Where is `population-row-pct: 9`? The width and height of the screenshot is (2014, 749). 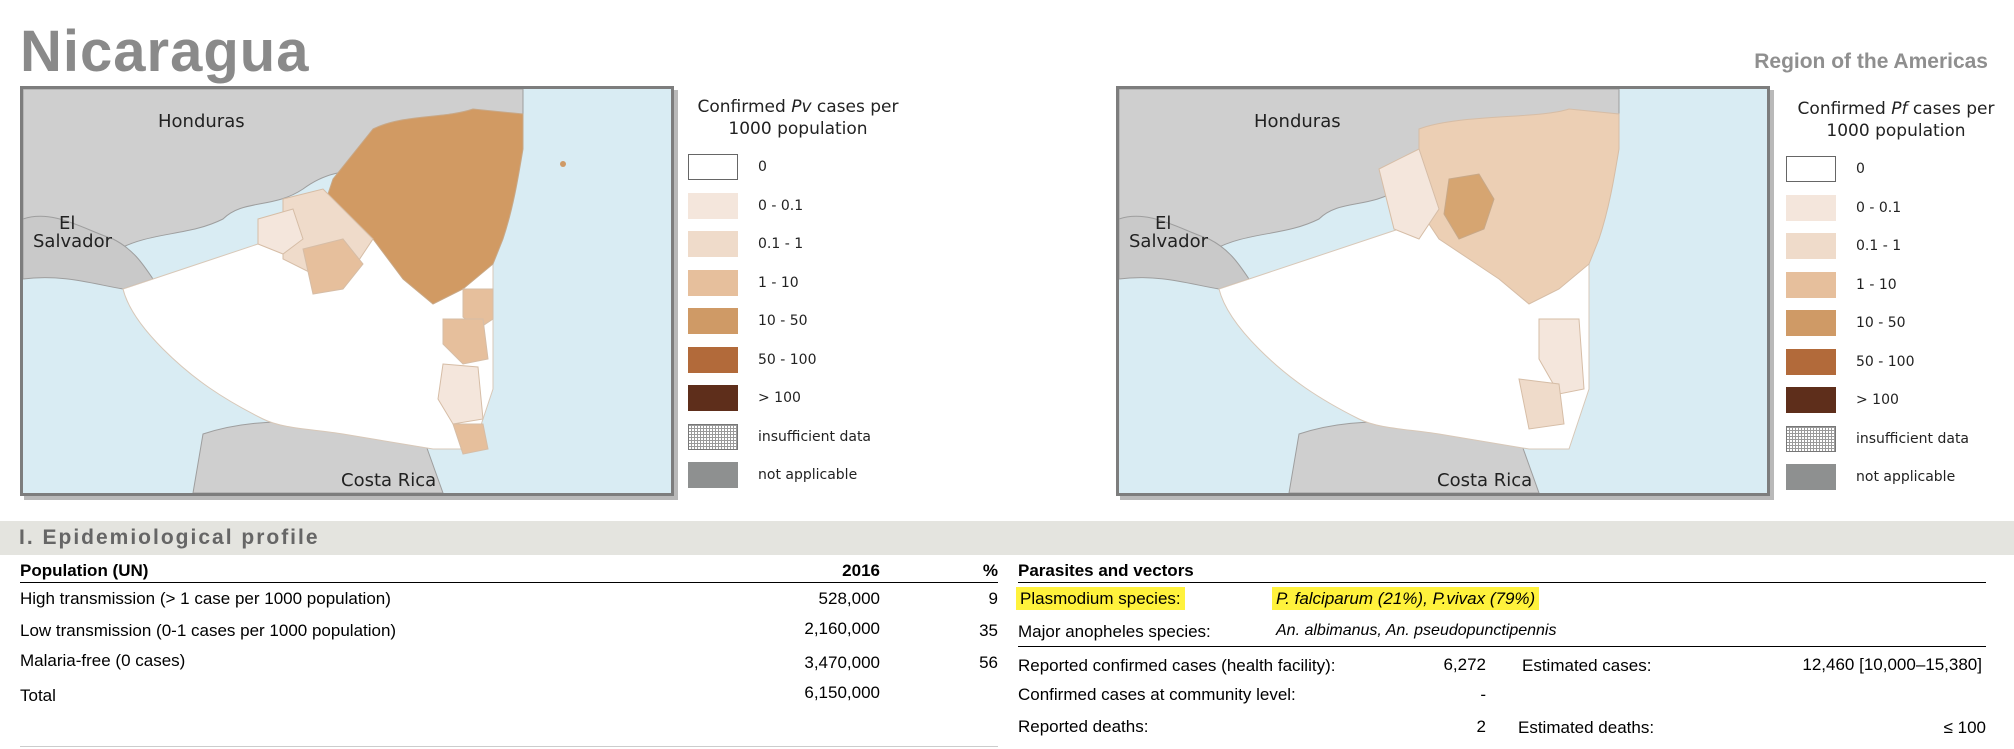
population-row-pct: 9 is located at coordinates (993, 598).